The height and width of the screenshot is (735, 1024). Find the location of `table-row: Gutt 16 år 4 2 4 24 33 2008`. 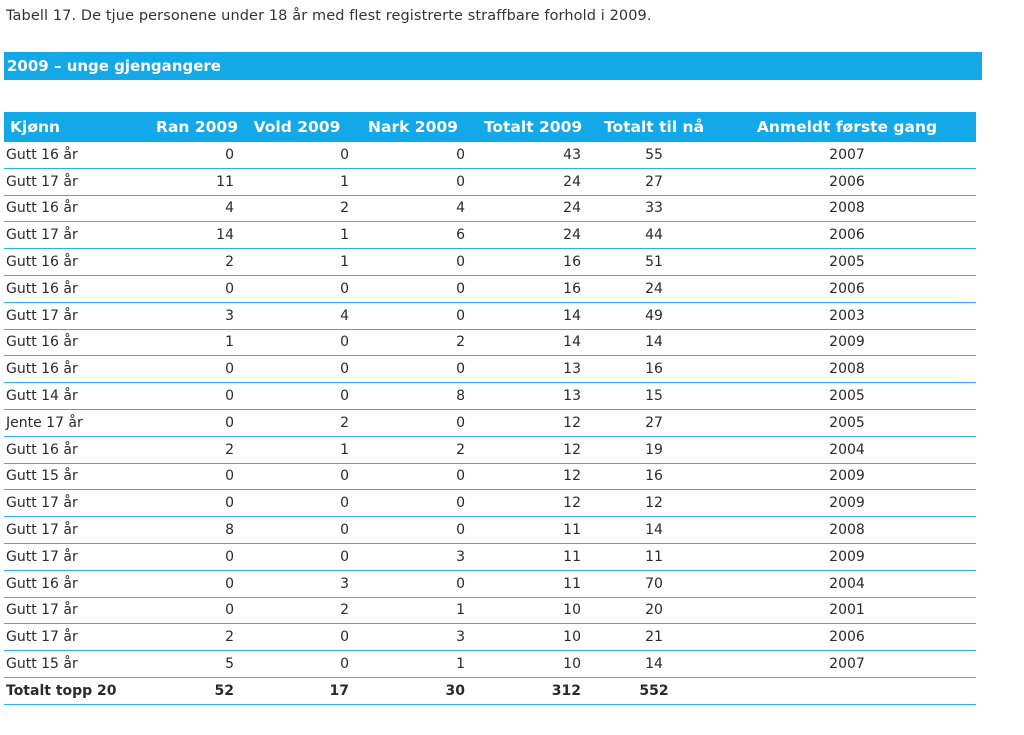

table-row: Gutt 16 år 4 2 4 24 33 2008 is located at coordinates (490, 209).